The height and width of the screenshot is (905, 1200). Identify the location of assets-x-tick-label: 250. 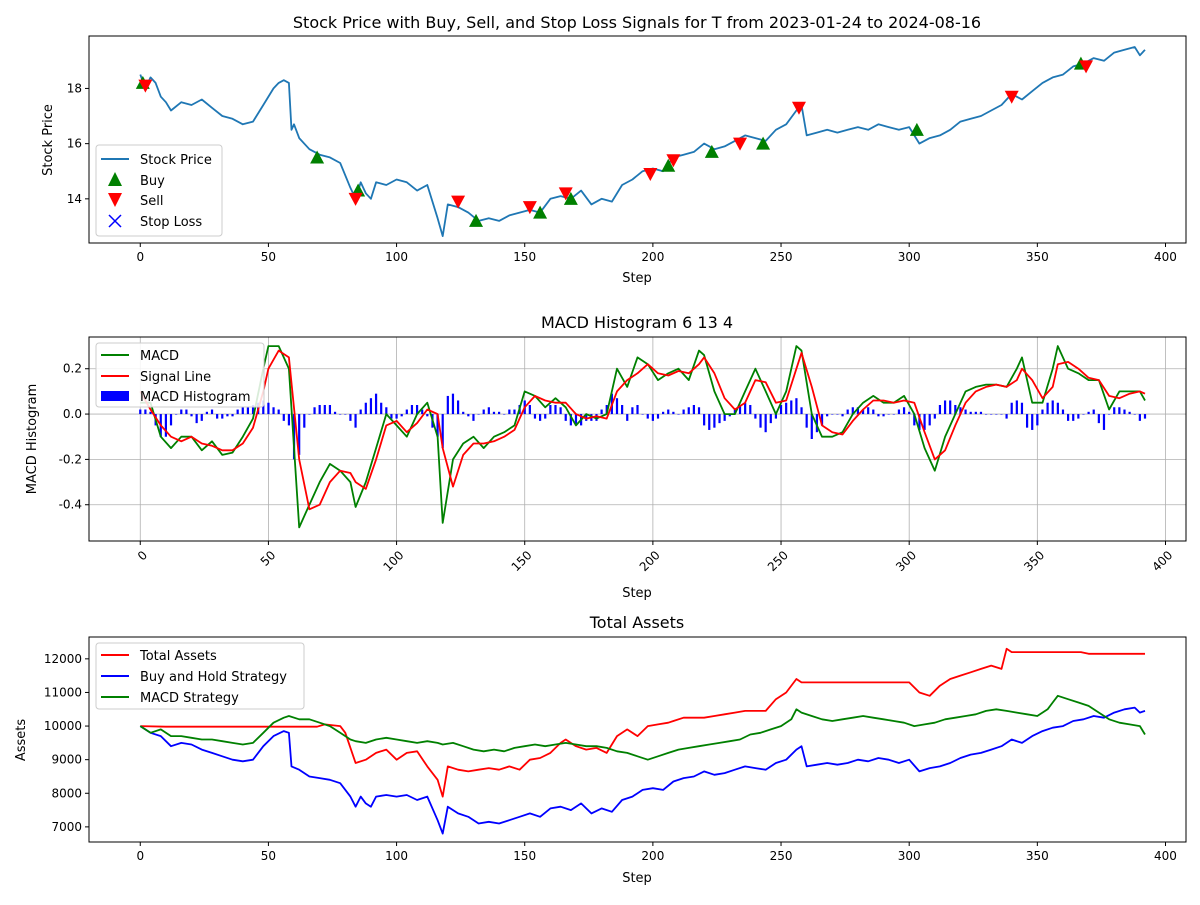
(781, 856).